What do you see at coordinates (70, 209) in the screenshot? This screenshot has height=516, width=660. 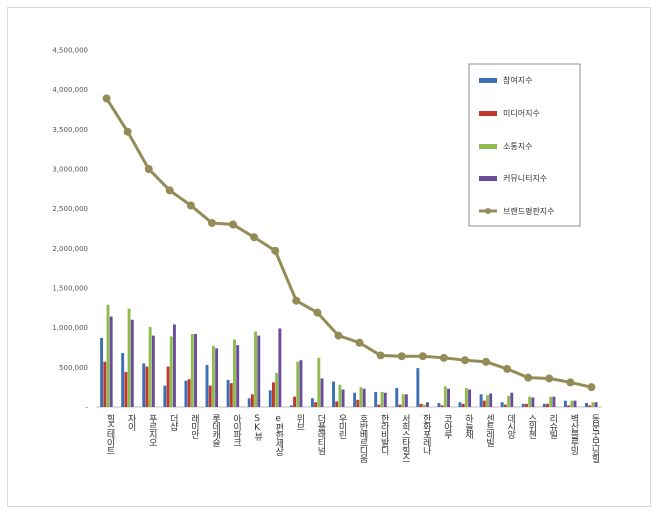 I see `y-tick-label: 2,500,000` at bounding box center [70, 209].